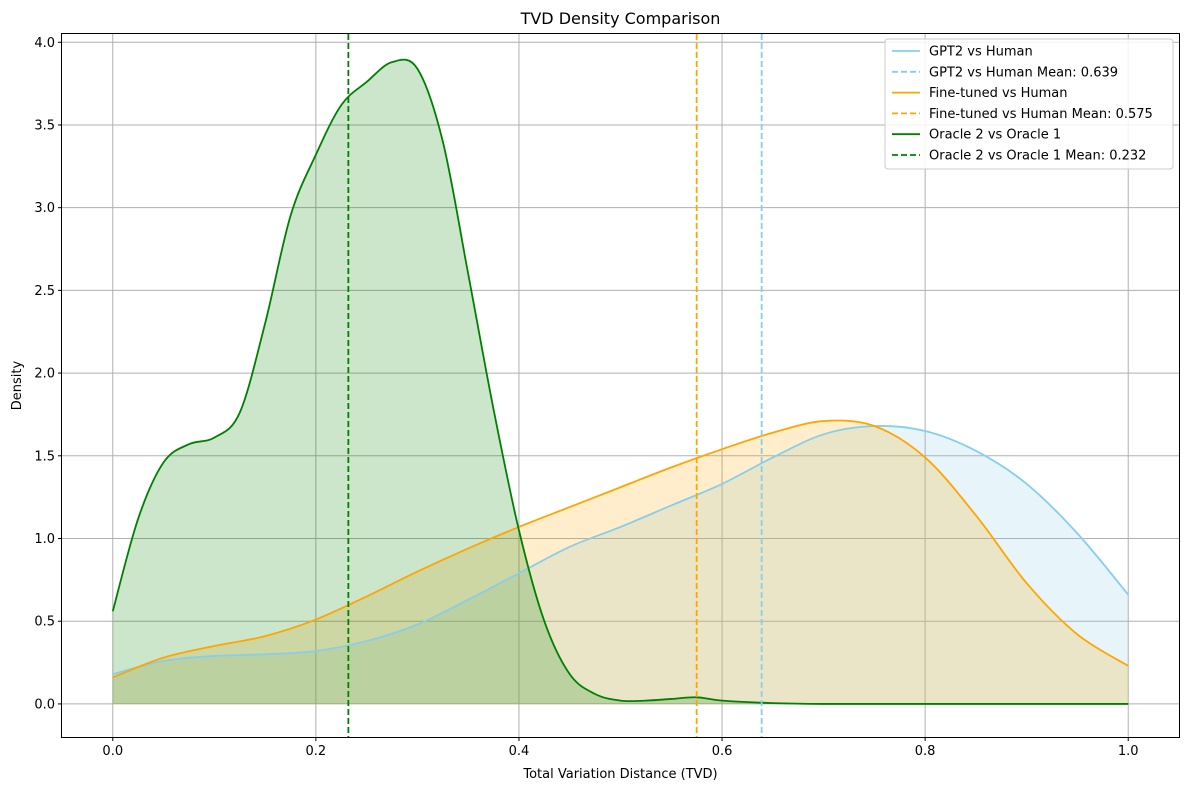 This screenshot has height=790, width=1189. I want to click on x-axis-title: Total Variation Distance (TVD), so click(619, 774).